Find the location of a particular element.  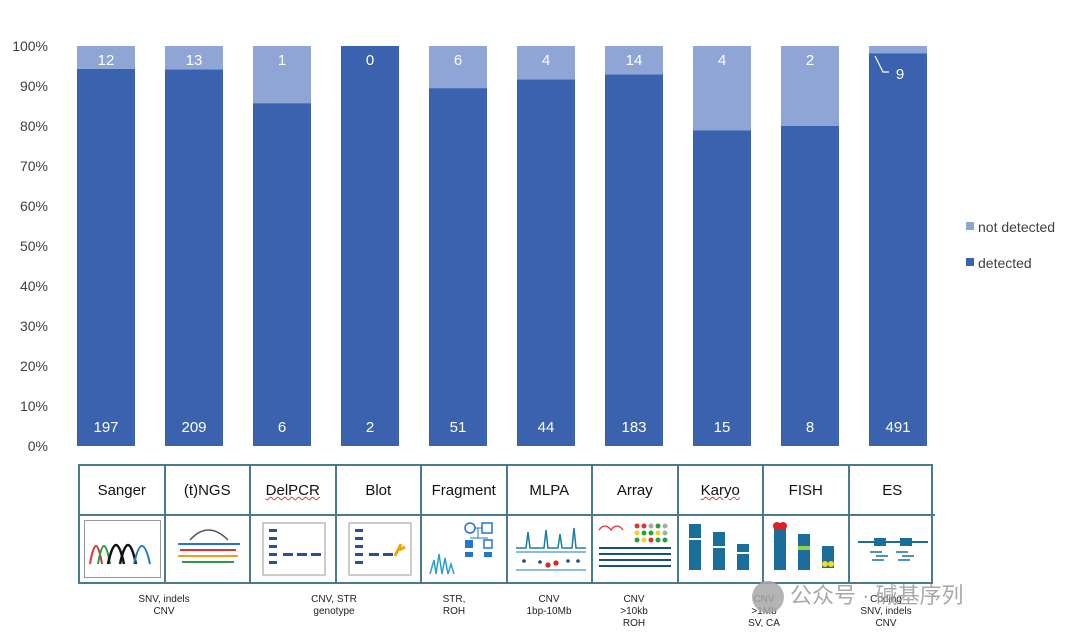

bar-not-detected-sanger is located at coordinates (106, 57).